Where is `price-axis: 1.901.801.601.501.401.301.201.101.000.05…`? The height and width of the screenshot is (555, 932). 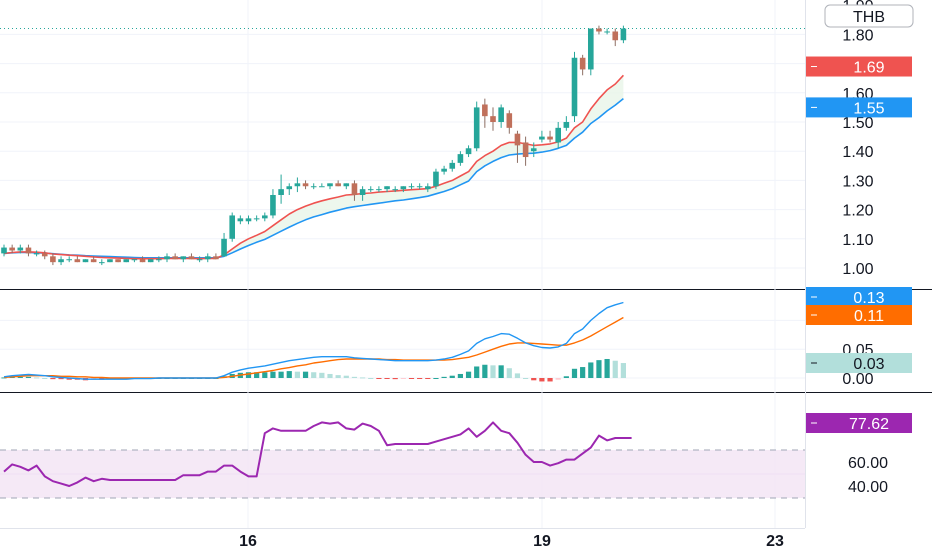 price-axis: 1.901.801.601.501.401.301.201.101.000.05… is located at coordinates (859, 248).